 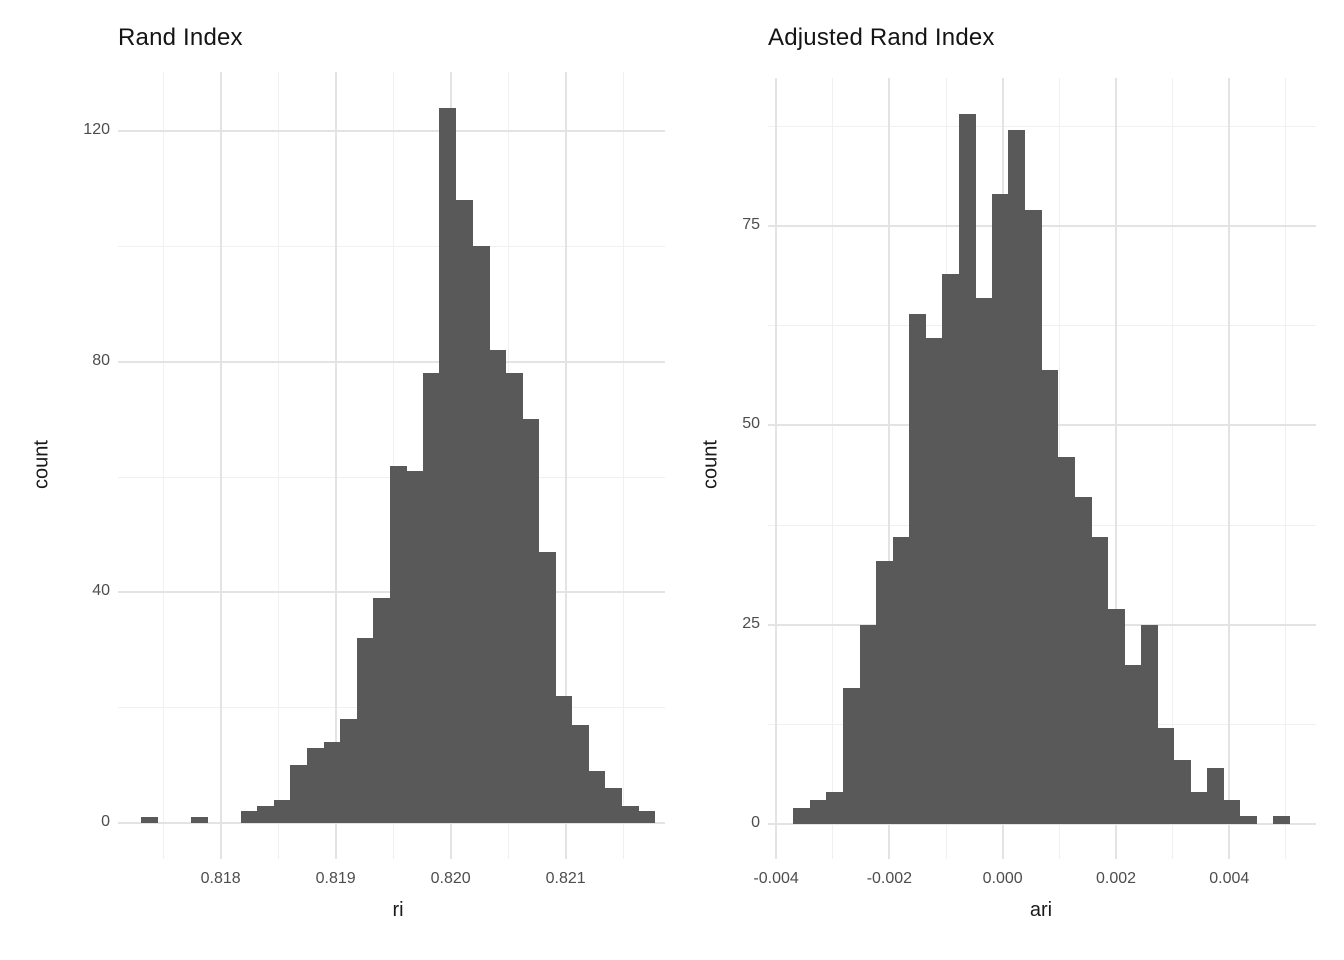 What do you see at coordinates (220, 878) in the screenshot?
I see `x-tick-label: 0.818` at bounding box center [220, 878].